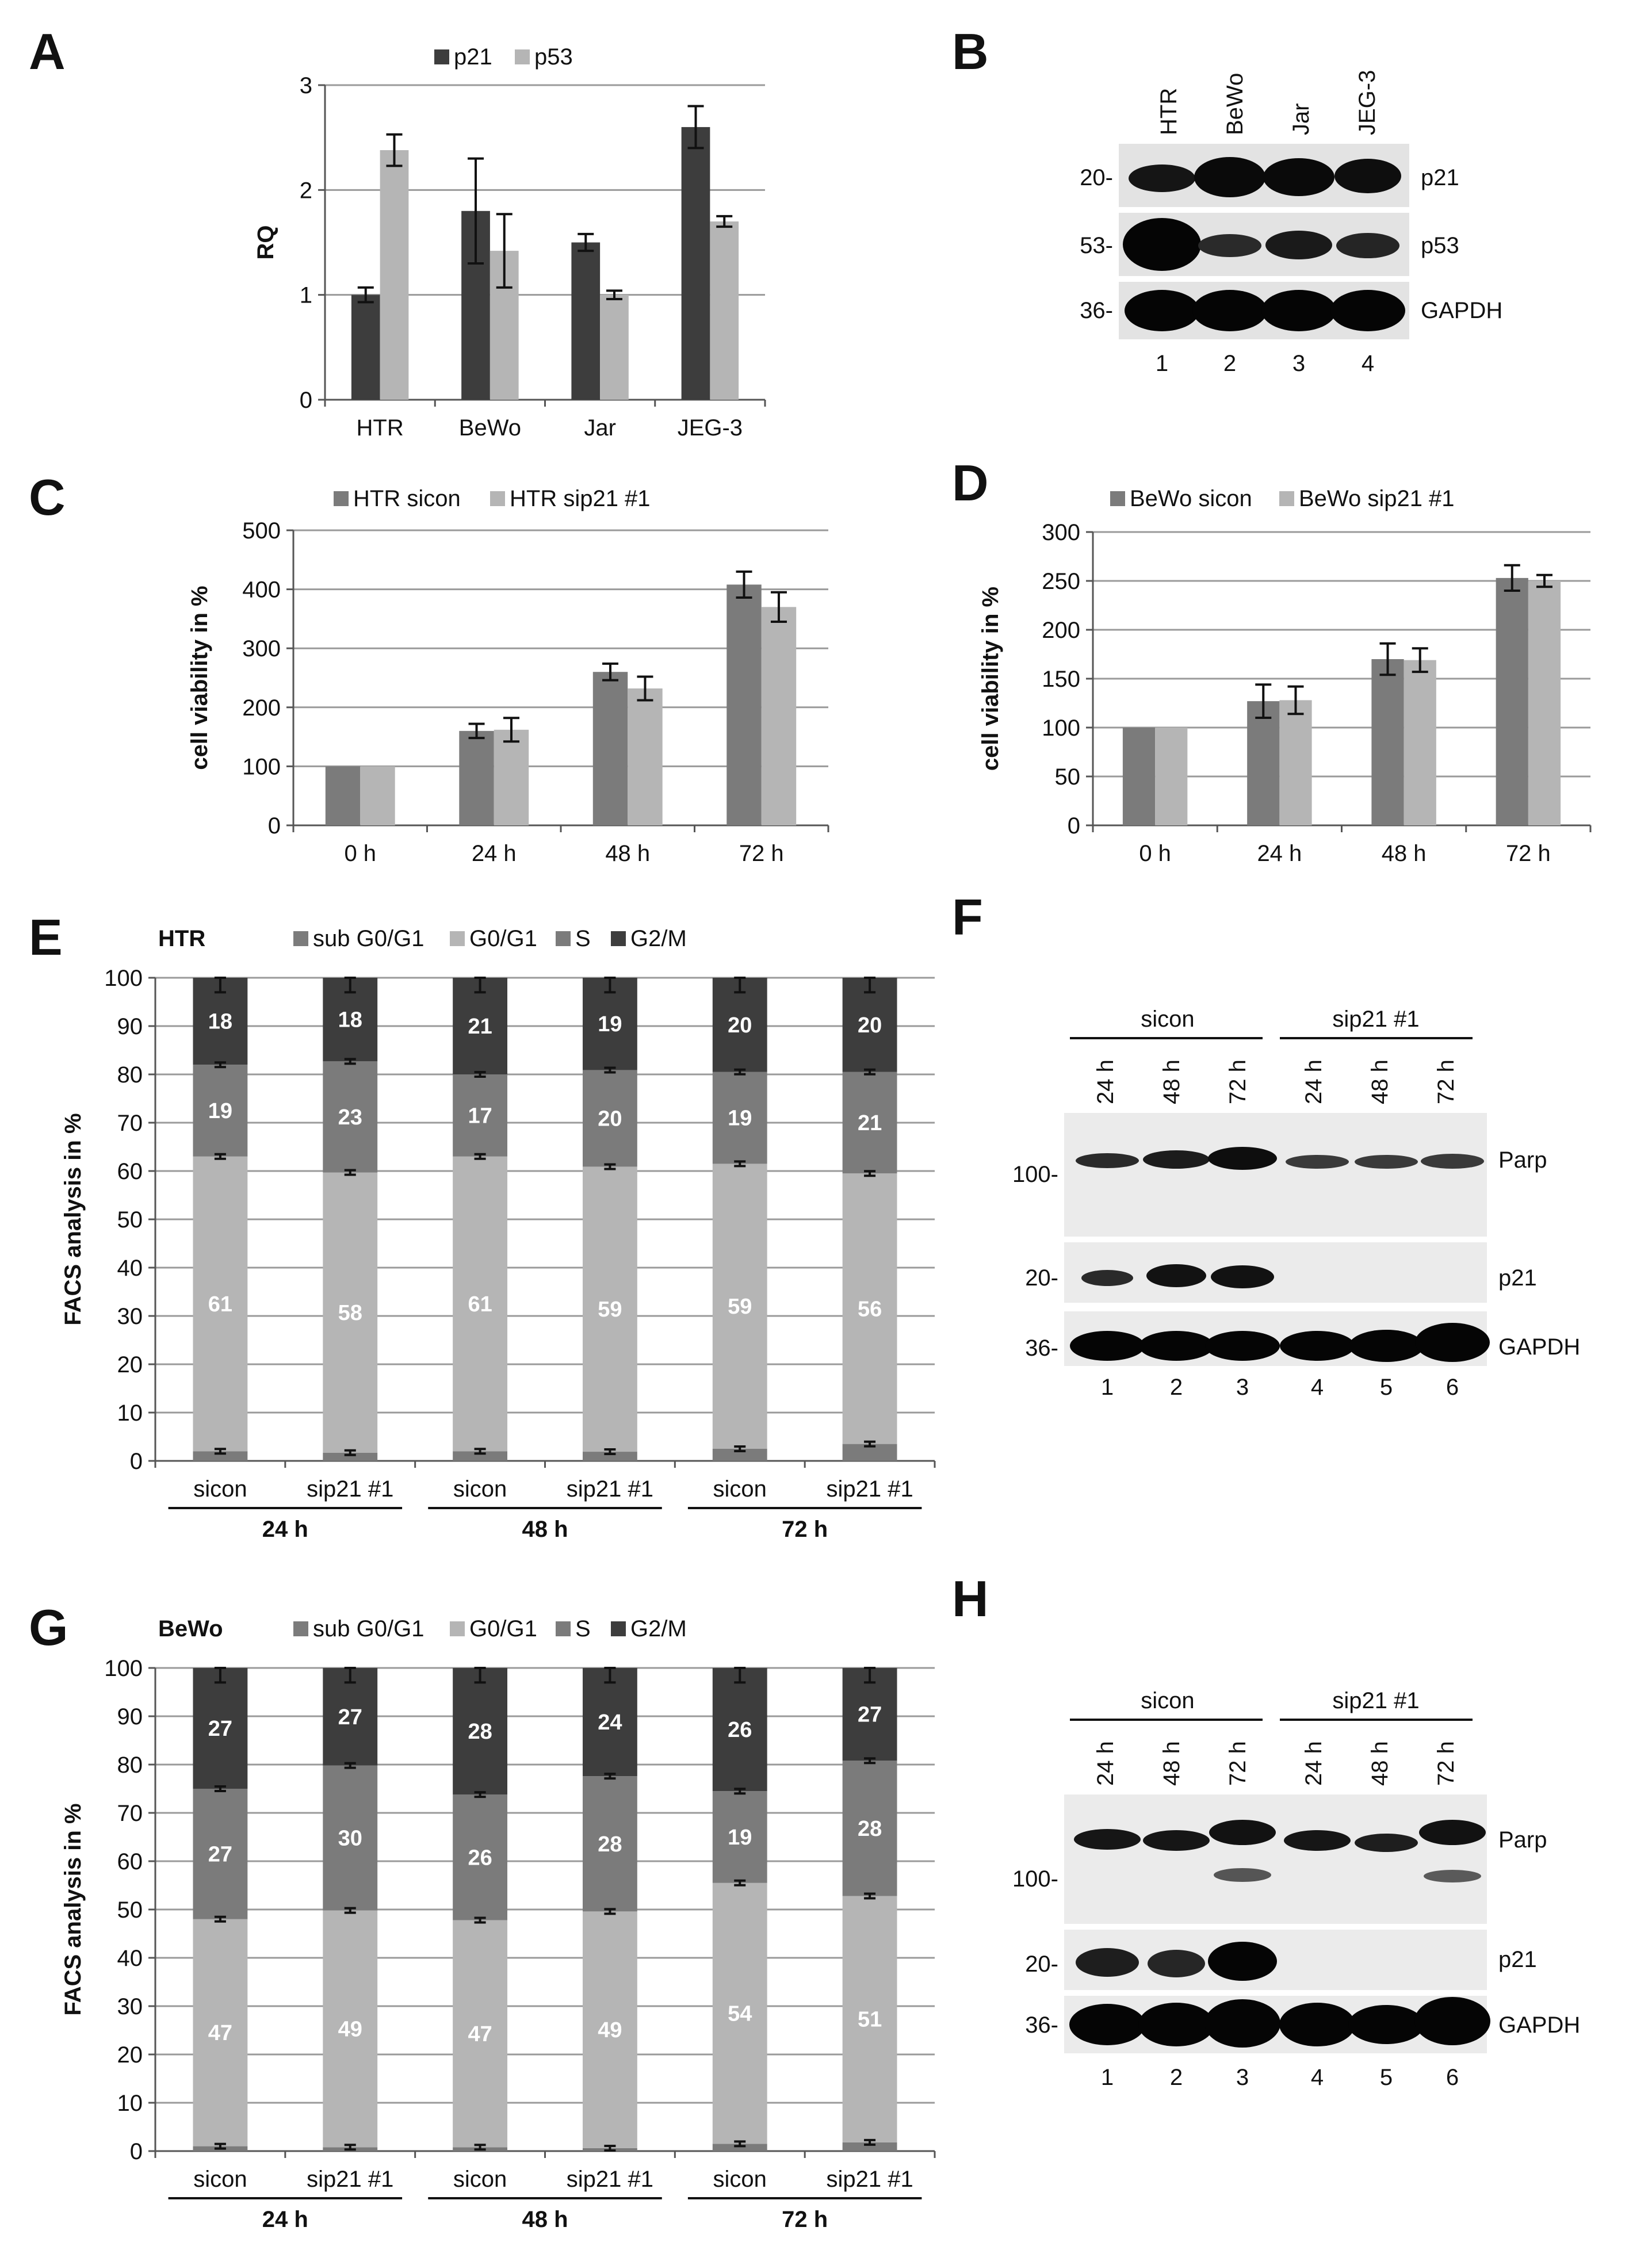 Image resolution: width=1652 pixels, height=2250 pixels. I want to click on x-tick-label: HTR, so click(380, 428).